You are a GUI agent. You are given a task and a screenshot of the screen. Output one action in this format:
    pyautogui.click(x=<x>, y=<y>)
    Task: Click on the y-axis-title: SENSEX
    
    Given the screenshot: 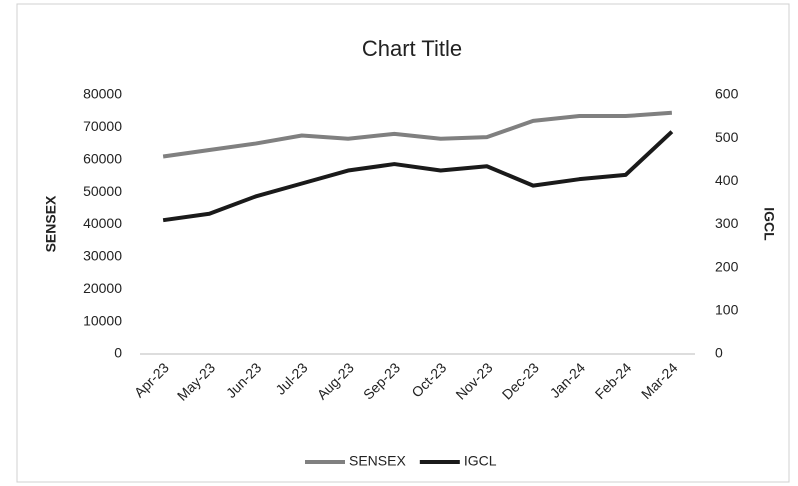 What is the action you would take?
    pyautogui.click(x=51, y=223)
    